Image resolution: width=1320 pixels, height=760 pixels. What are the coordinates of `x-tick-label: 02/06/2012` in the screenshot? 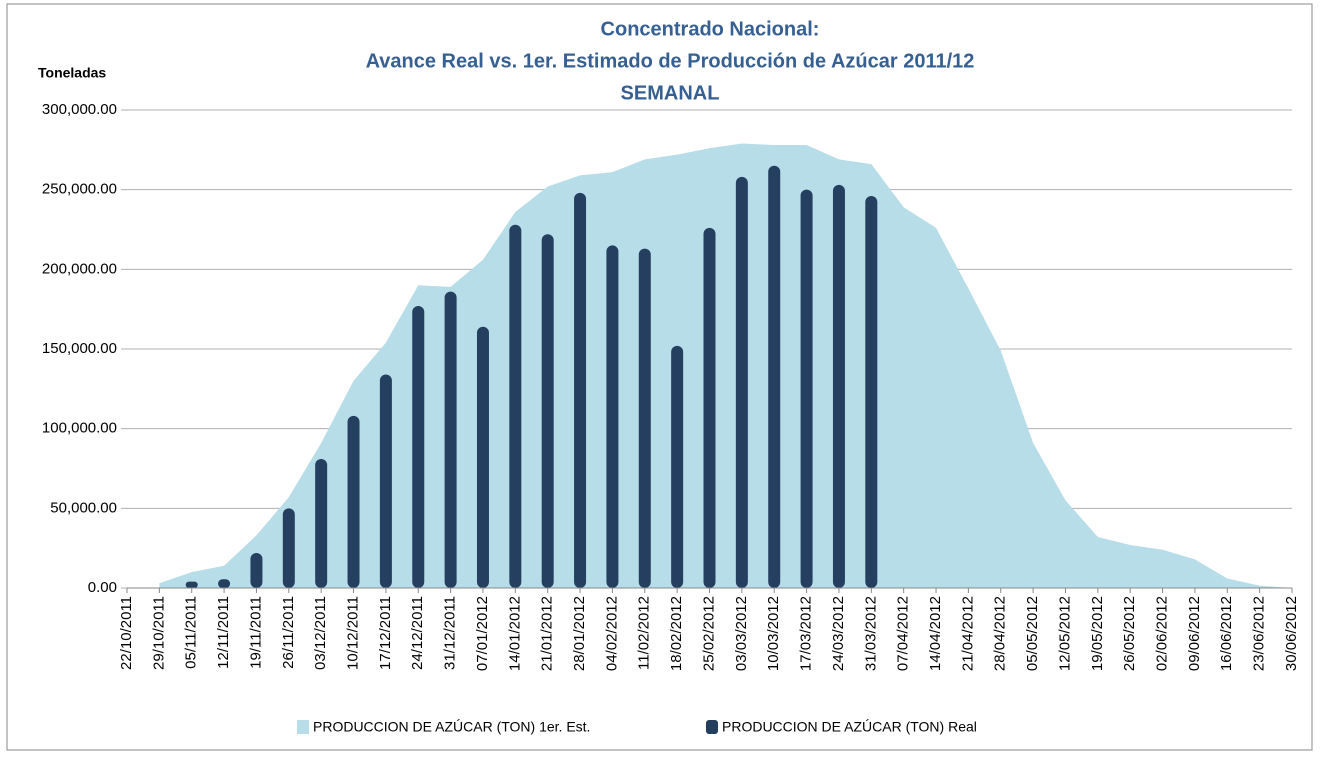 It's located at (1162, 633).